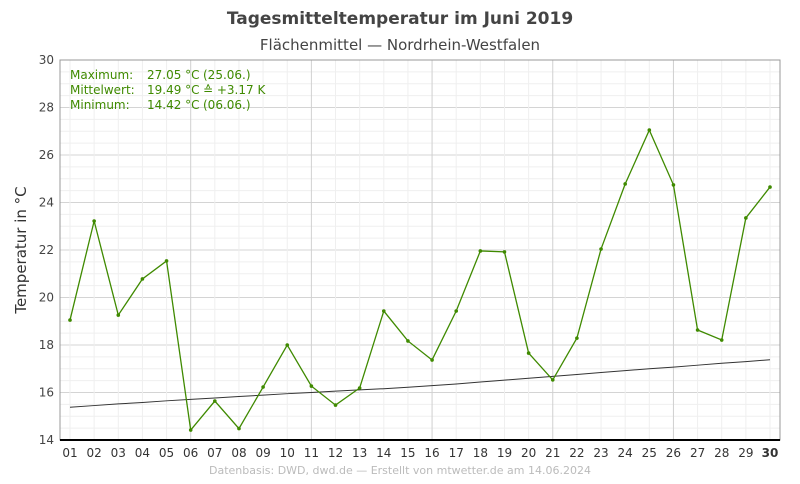  I want to click on x-tick-label: 14, so click(383, 453).